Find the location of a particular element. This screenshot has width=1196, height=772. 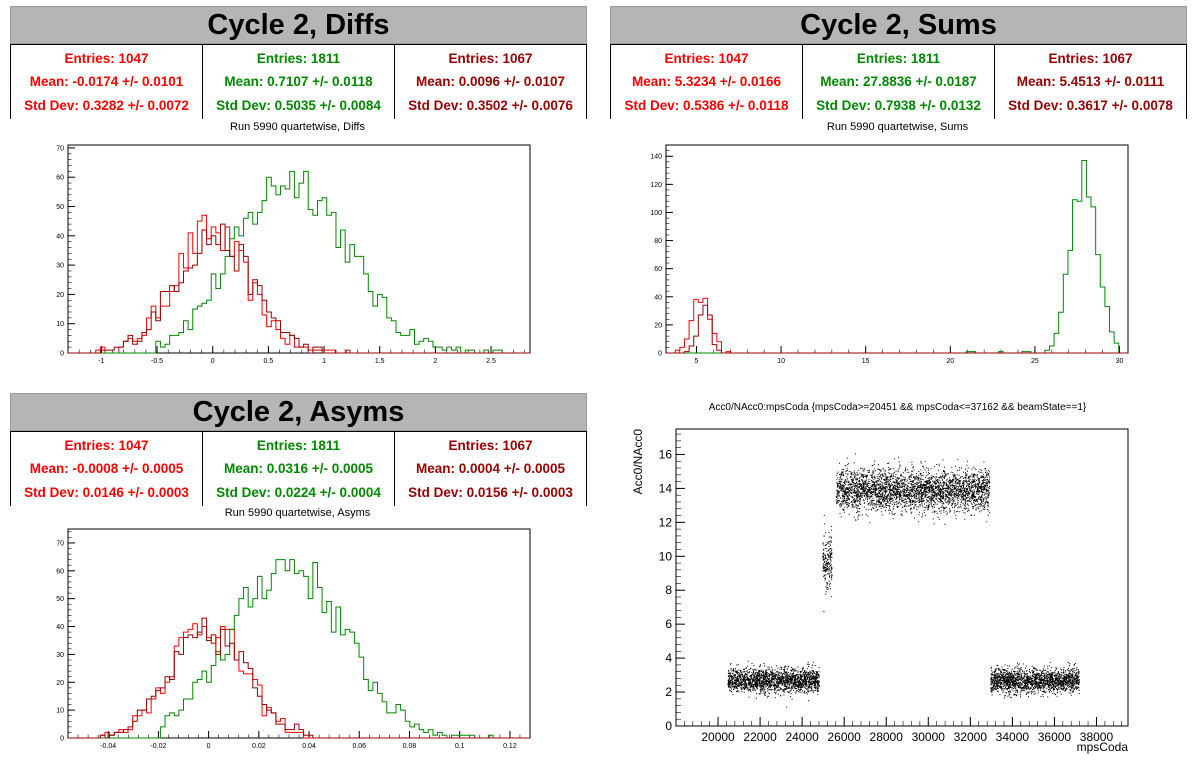

x-tick-label: 30 is located at coordinates (1120, 361).